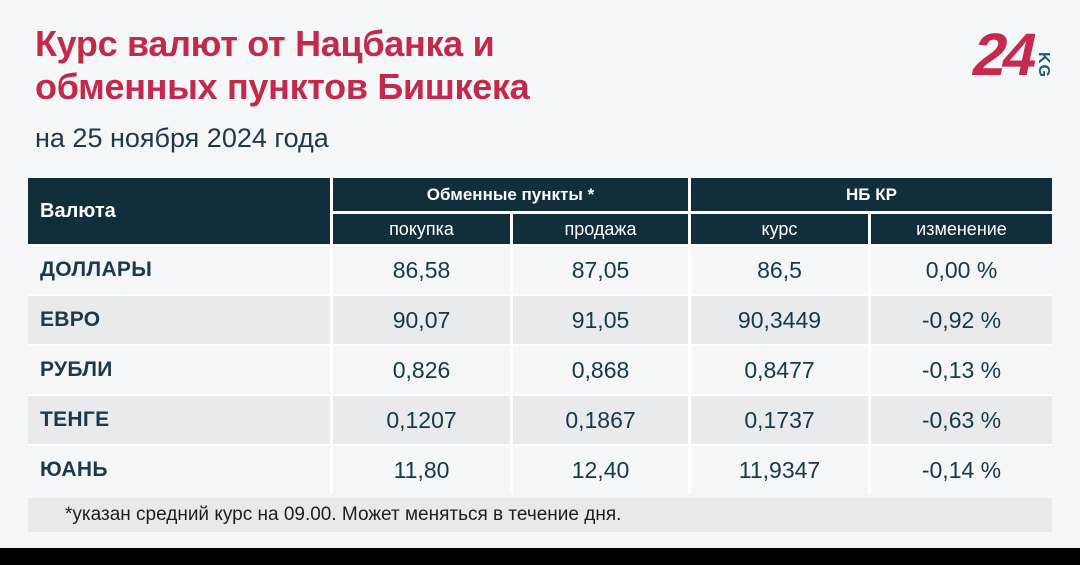 This screenshot has height=565, width=1080. I want to click on logo-24-icon: 24, so click(1004, 54).